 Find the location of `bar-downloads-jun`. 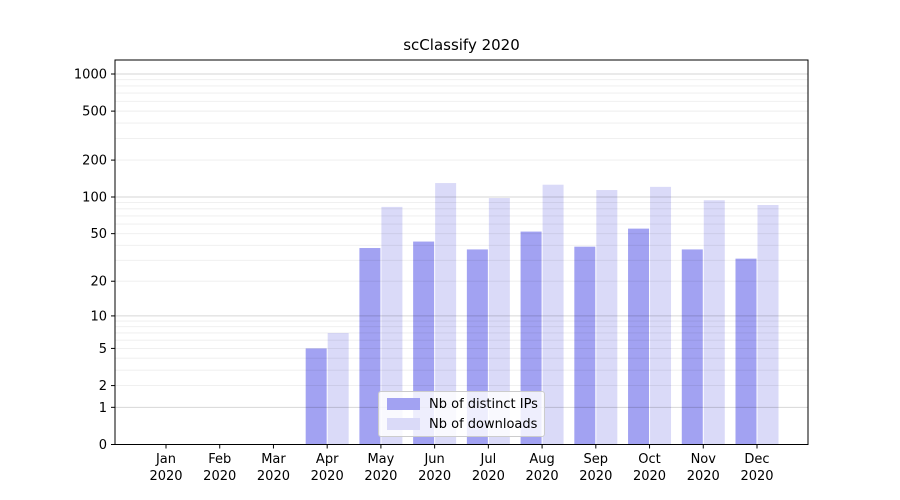

bar-downloads-jun is located at coordinates (446, 314).